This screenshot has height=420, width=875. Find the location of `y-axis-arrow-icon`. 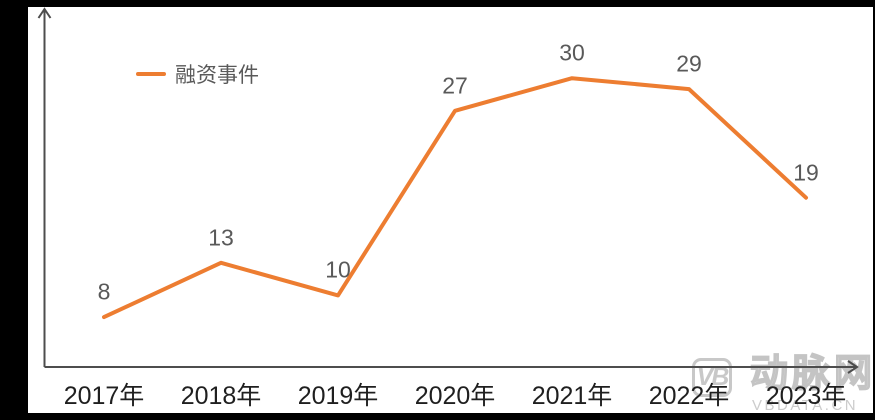

y-axis-arrow-icon is located at coordinates (44, 13).